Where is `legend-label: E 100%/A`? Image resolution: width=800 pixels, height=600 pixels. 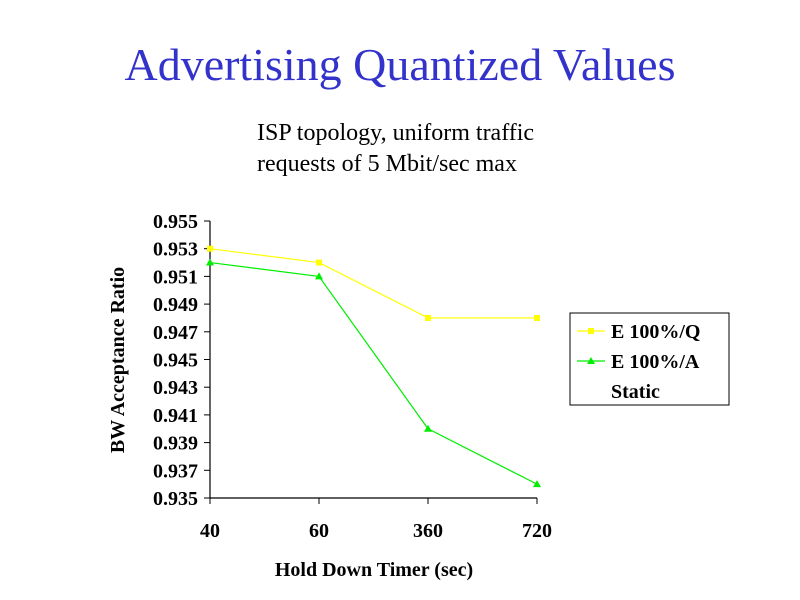 legend-label: E 100%/A is located at coordinates (655, 362).